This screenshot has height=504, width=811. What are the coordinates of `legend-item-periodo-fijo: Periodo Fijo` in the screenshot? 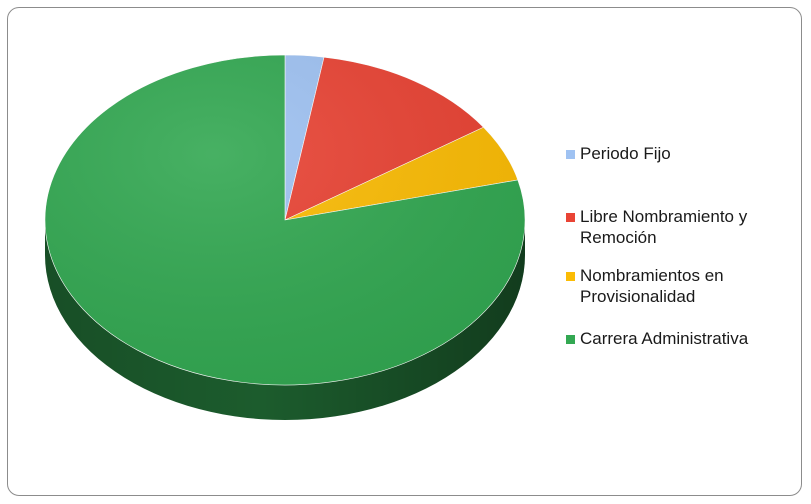 It's located at (618, 153).